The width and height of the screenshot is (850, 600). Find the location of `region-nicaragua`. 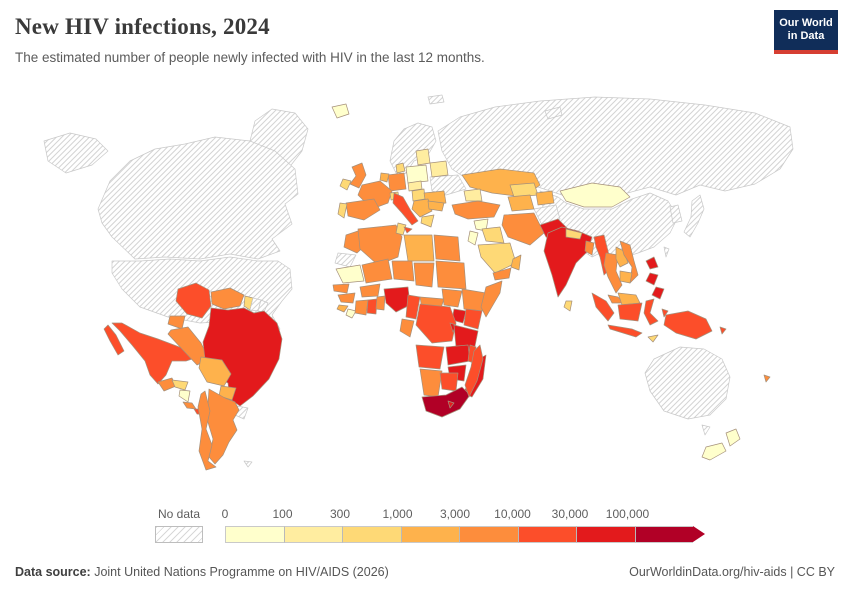

region-nicaragua is located at coordinates (184, 396).